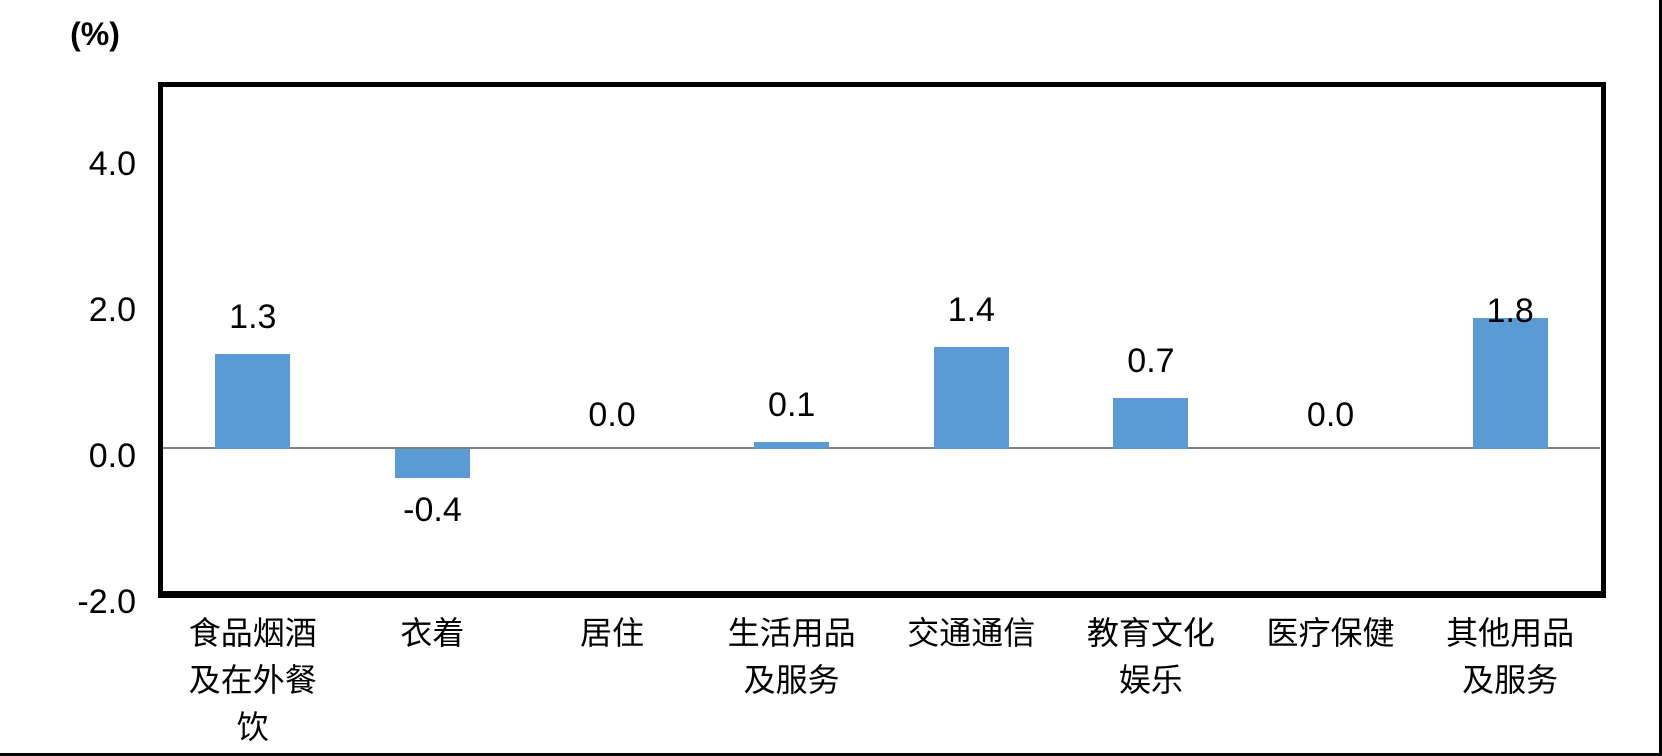 This screenshot has height=756, width=1662. I want to click on x-category-label: 生活用品 及服务, so click(791, 656).